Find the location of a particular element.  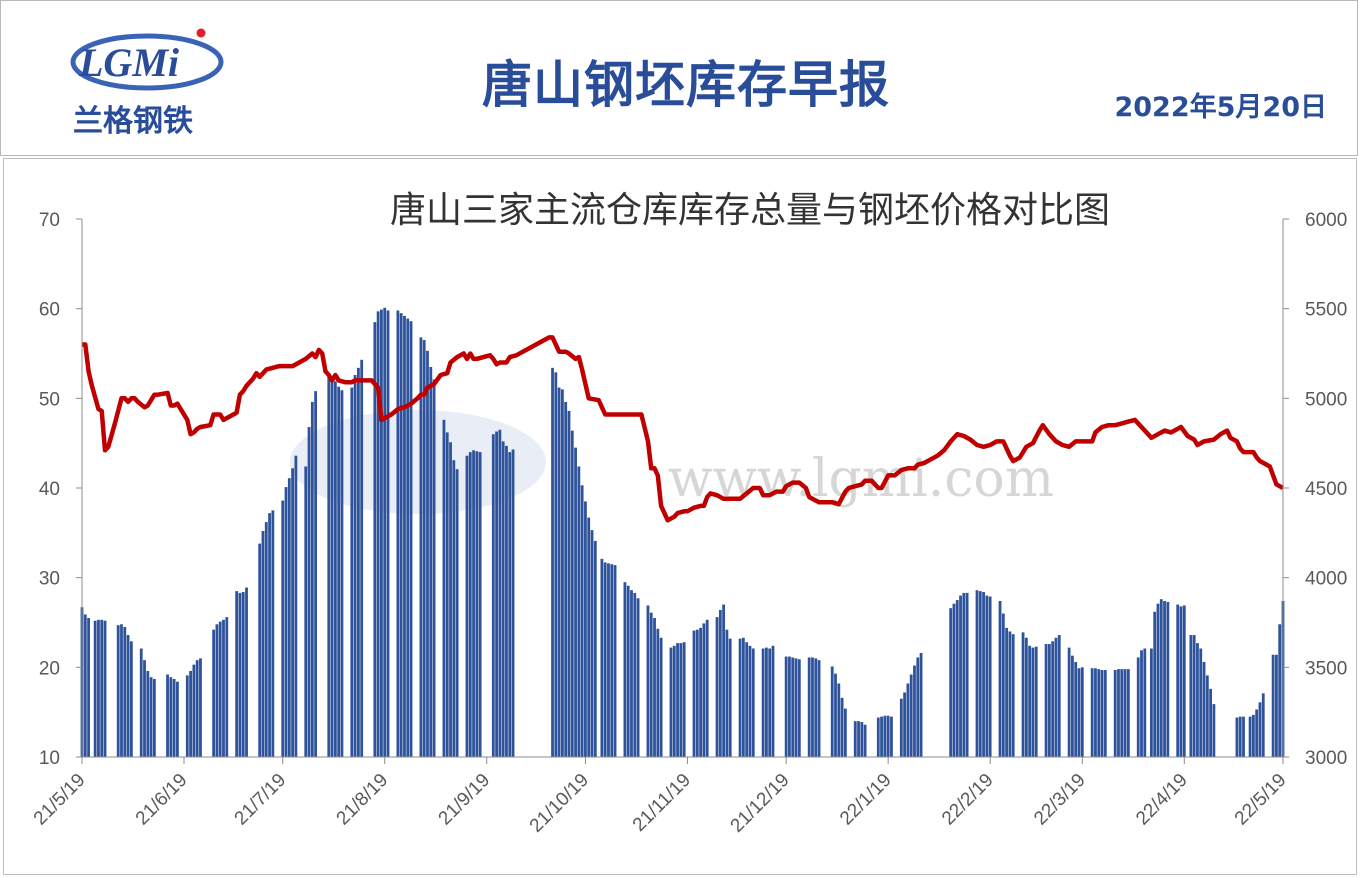

x-tick-label: 22/4/19 is located at coordinates (1162, 800).